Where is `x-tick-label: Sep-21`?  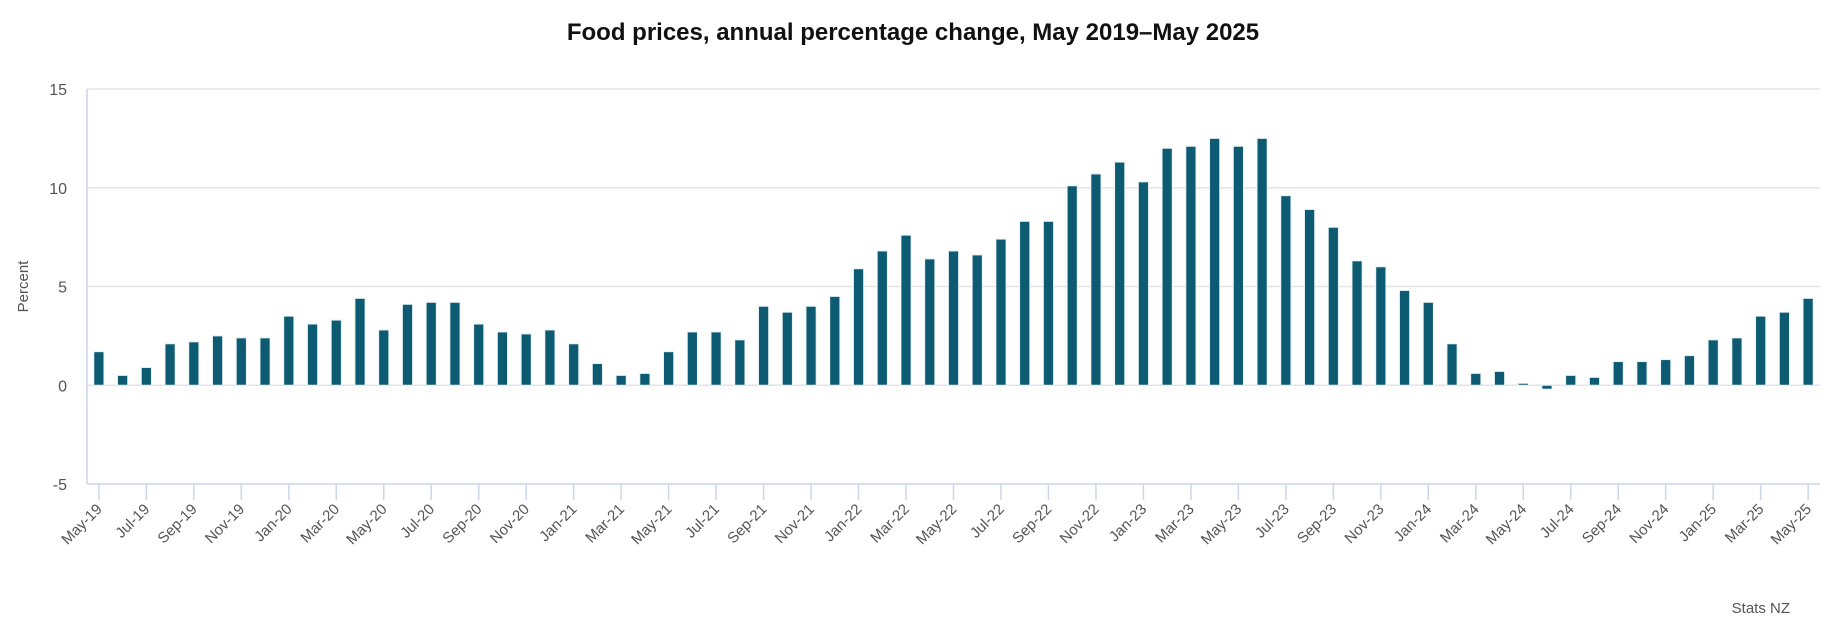
x-tick-label: Sep-21 is located at coordinates (747, 524).